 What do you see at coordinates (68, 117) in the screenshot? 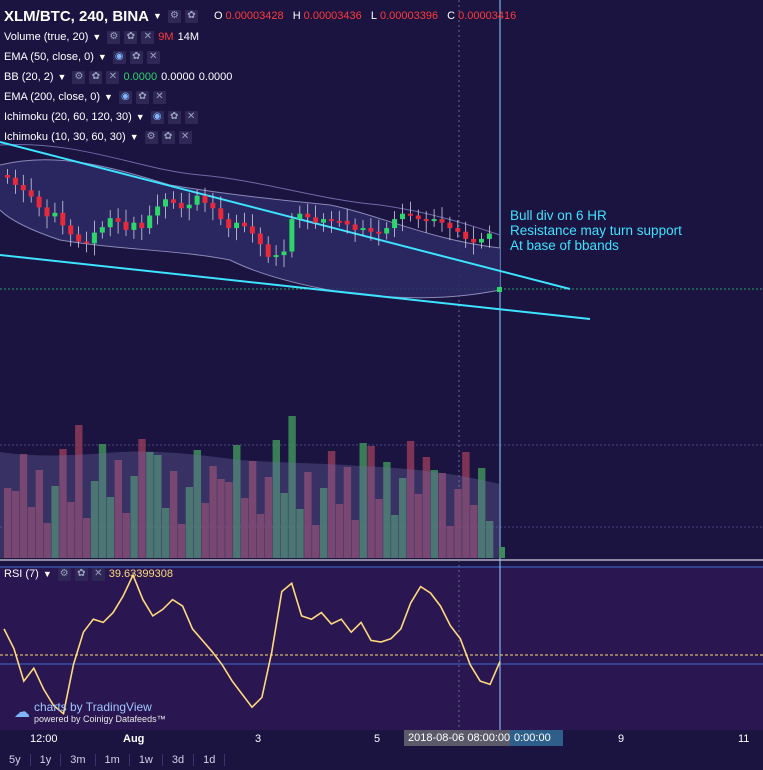
I see `indicator-label: Ichimoku (20, 60, 120, 30)` at bounding box center [68, 117].